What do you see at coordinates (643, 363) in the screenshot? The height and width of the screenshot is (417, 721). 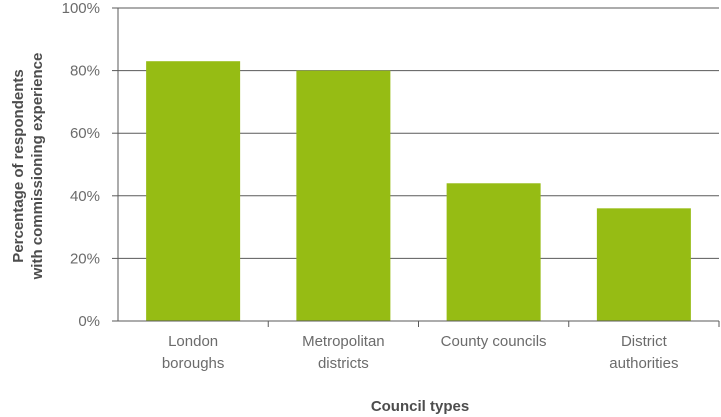 I see `x-tick-label-line: authorities` at bounding box center [643, 363].